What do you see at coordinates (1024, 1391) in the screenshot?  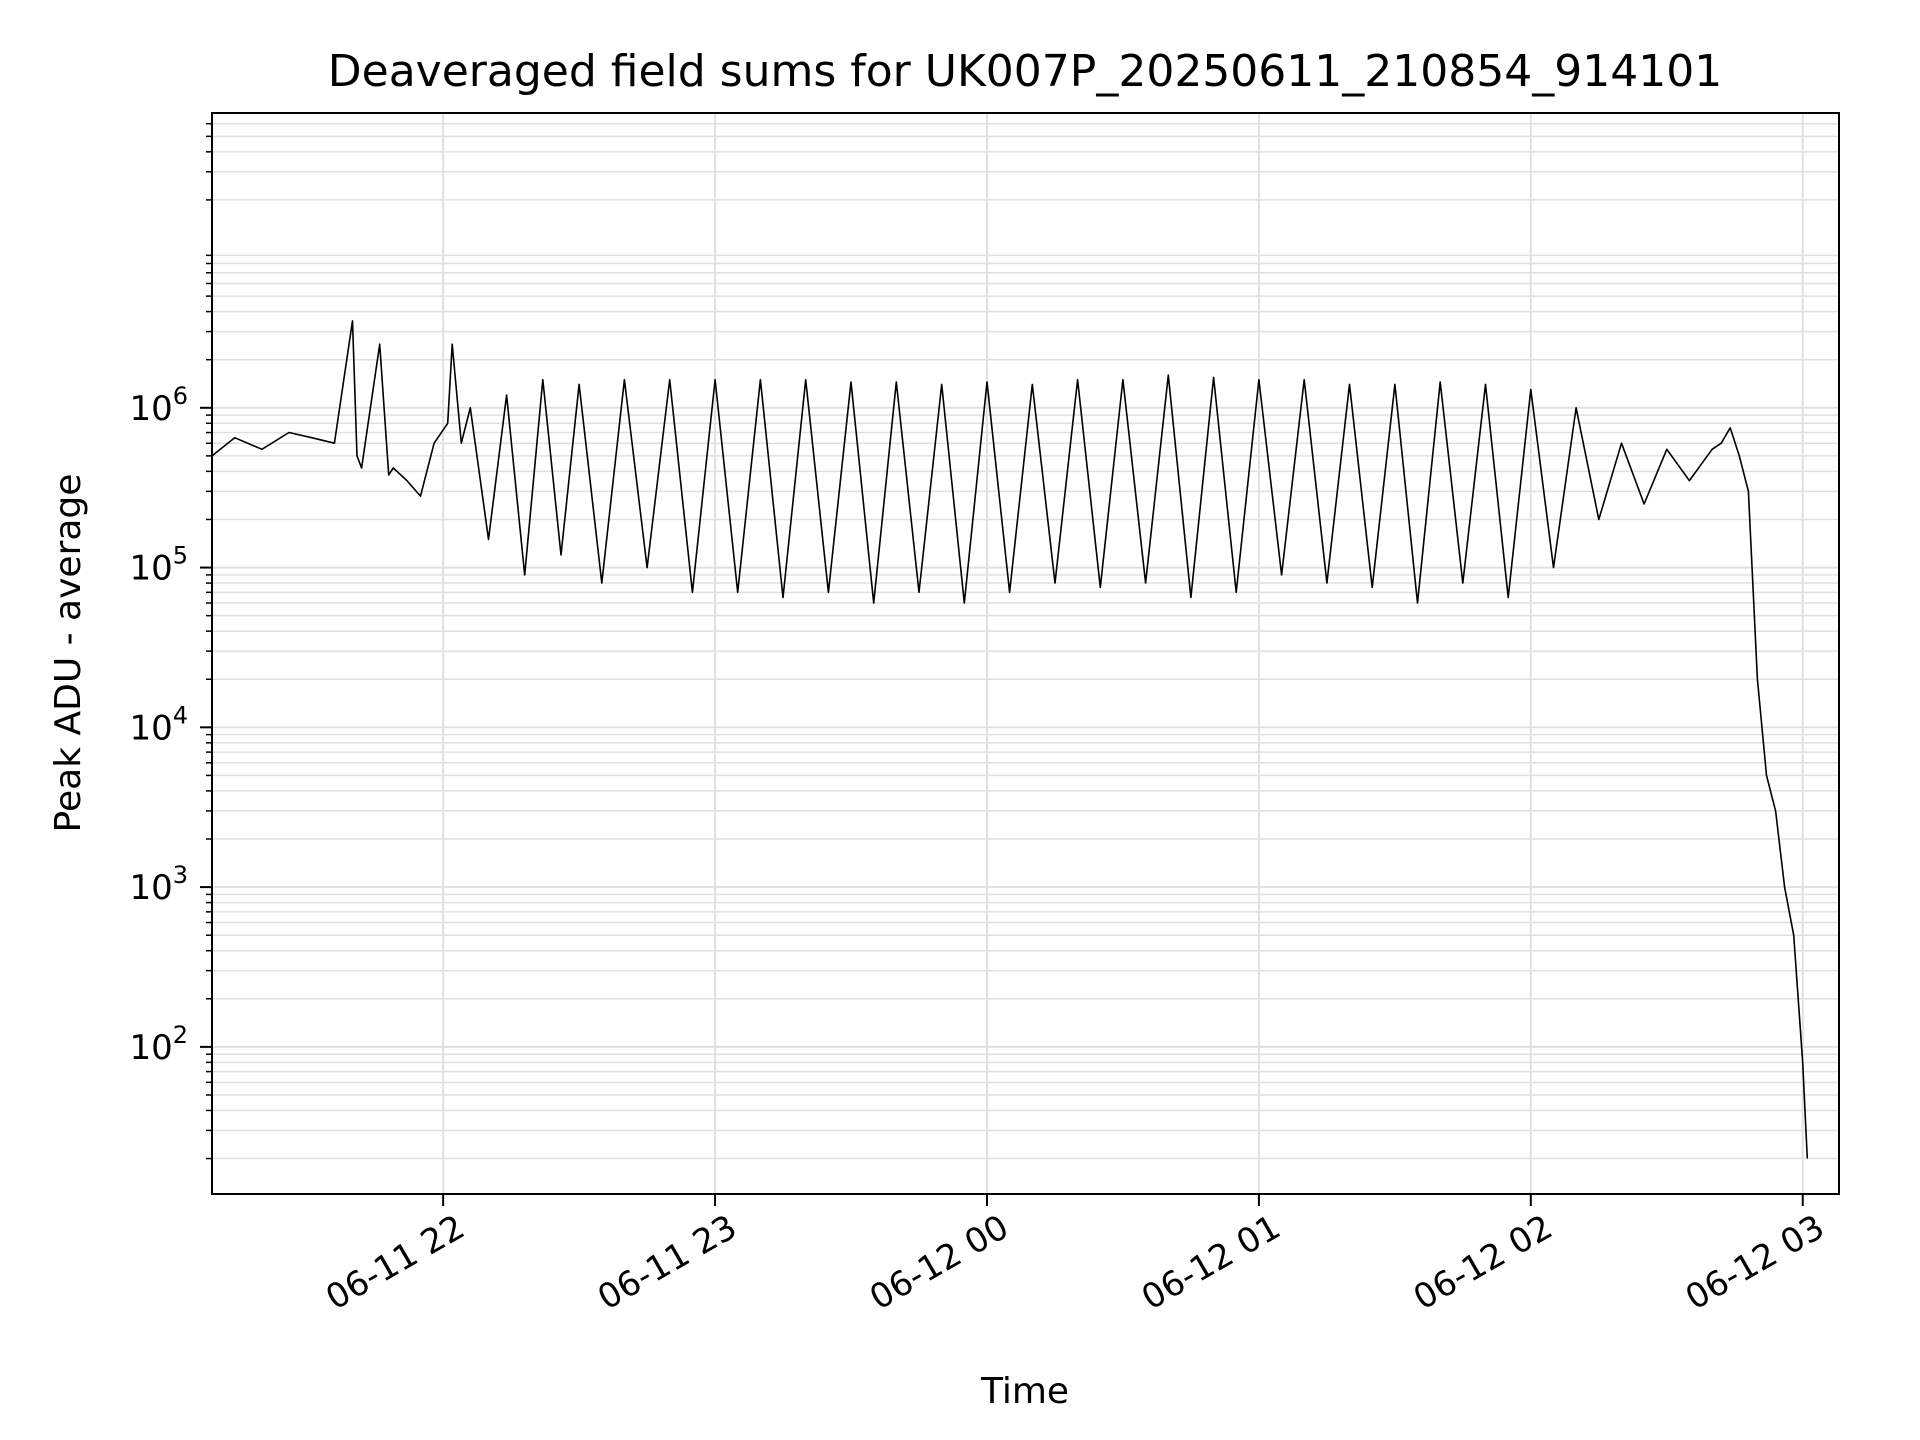 I see `x-axis-label: Time` at bounding box center [1024, 1391].